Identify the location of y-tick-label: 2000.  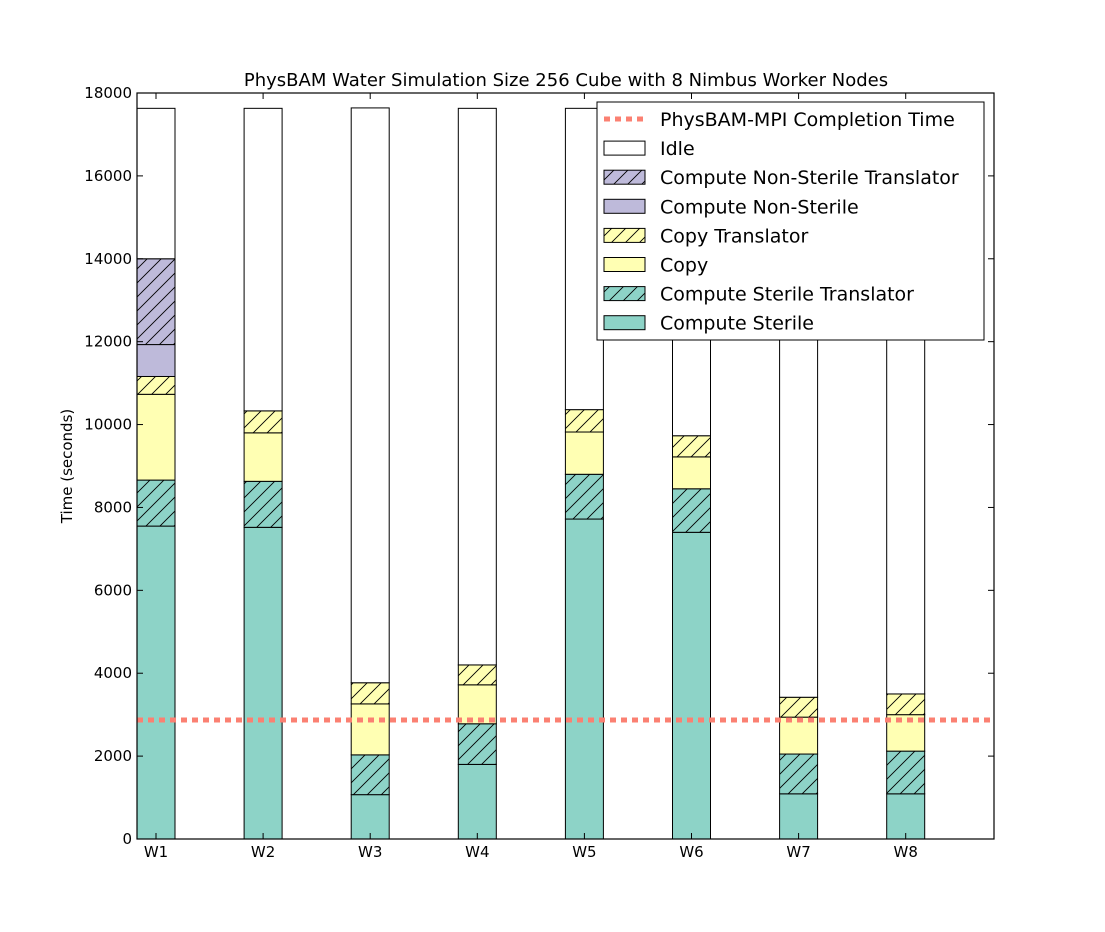
(113, 756).